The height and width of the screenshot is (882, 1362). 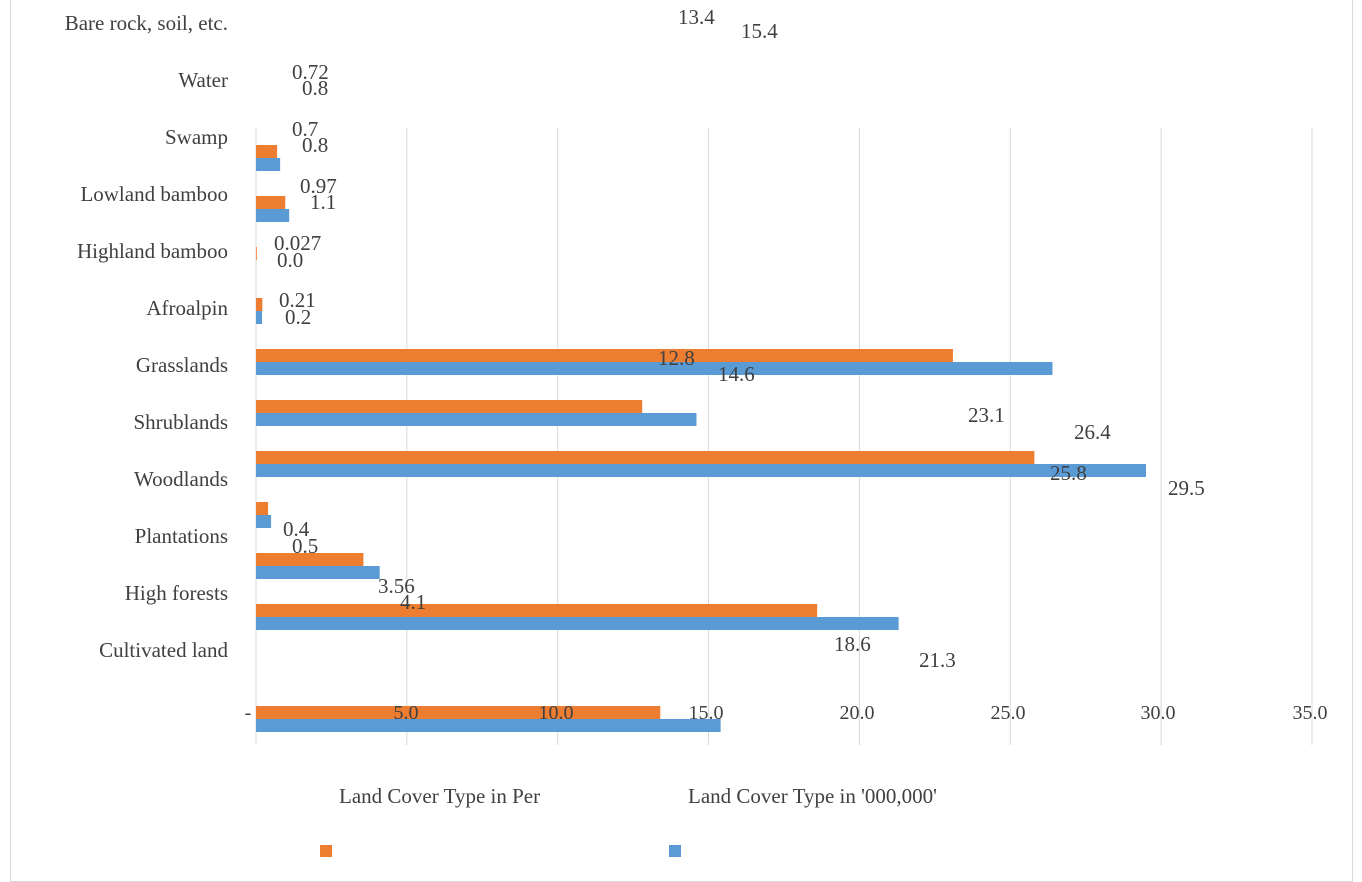 I want to click on data-label-percent: 0.72, so click(x=310, y=72).